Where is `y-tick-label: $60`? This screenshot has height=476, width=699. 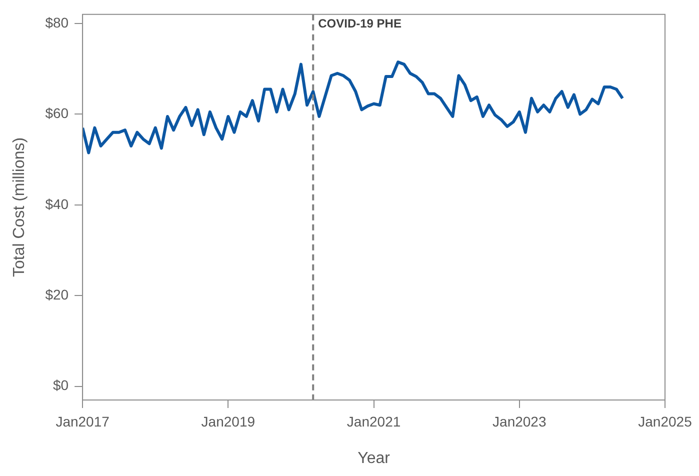 y-tick-label: $60 is located at coordinates (57, 113).